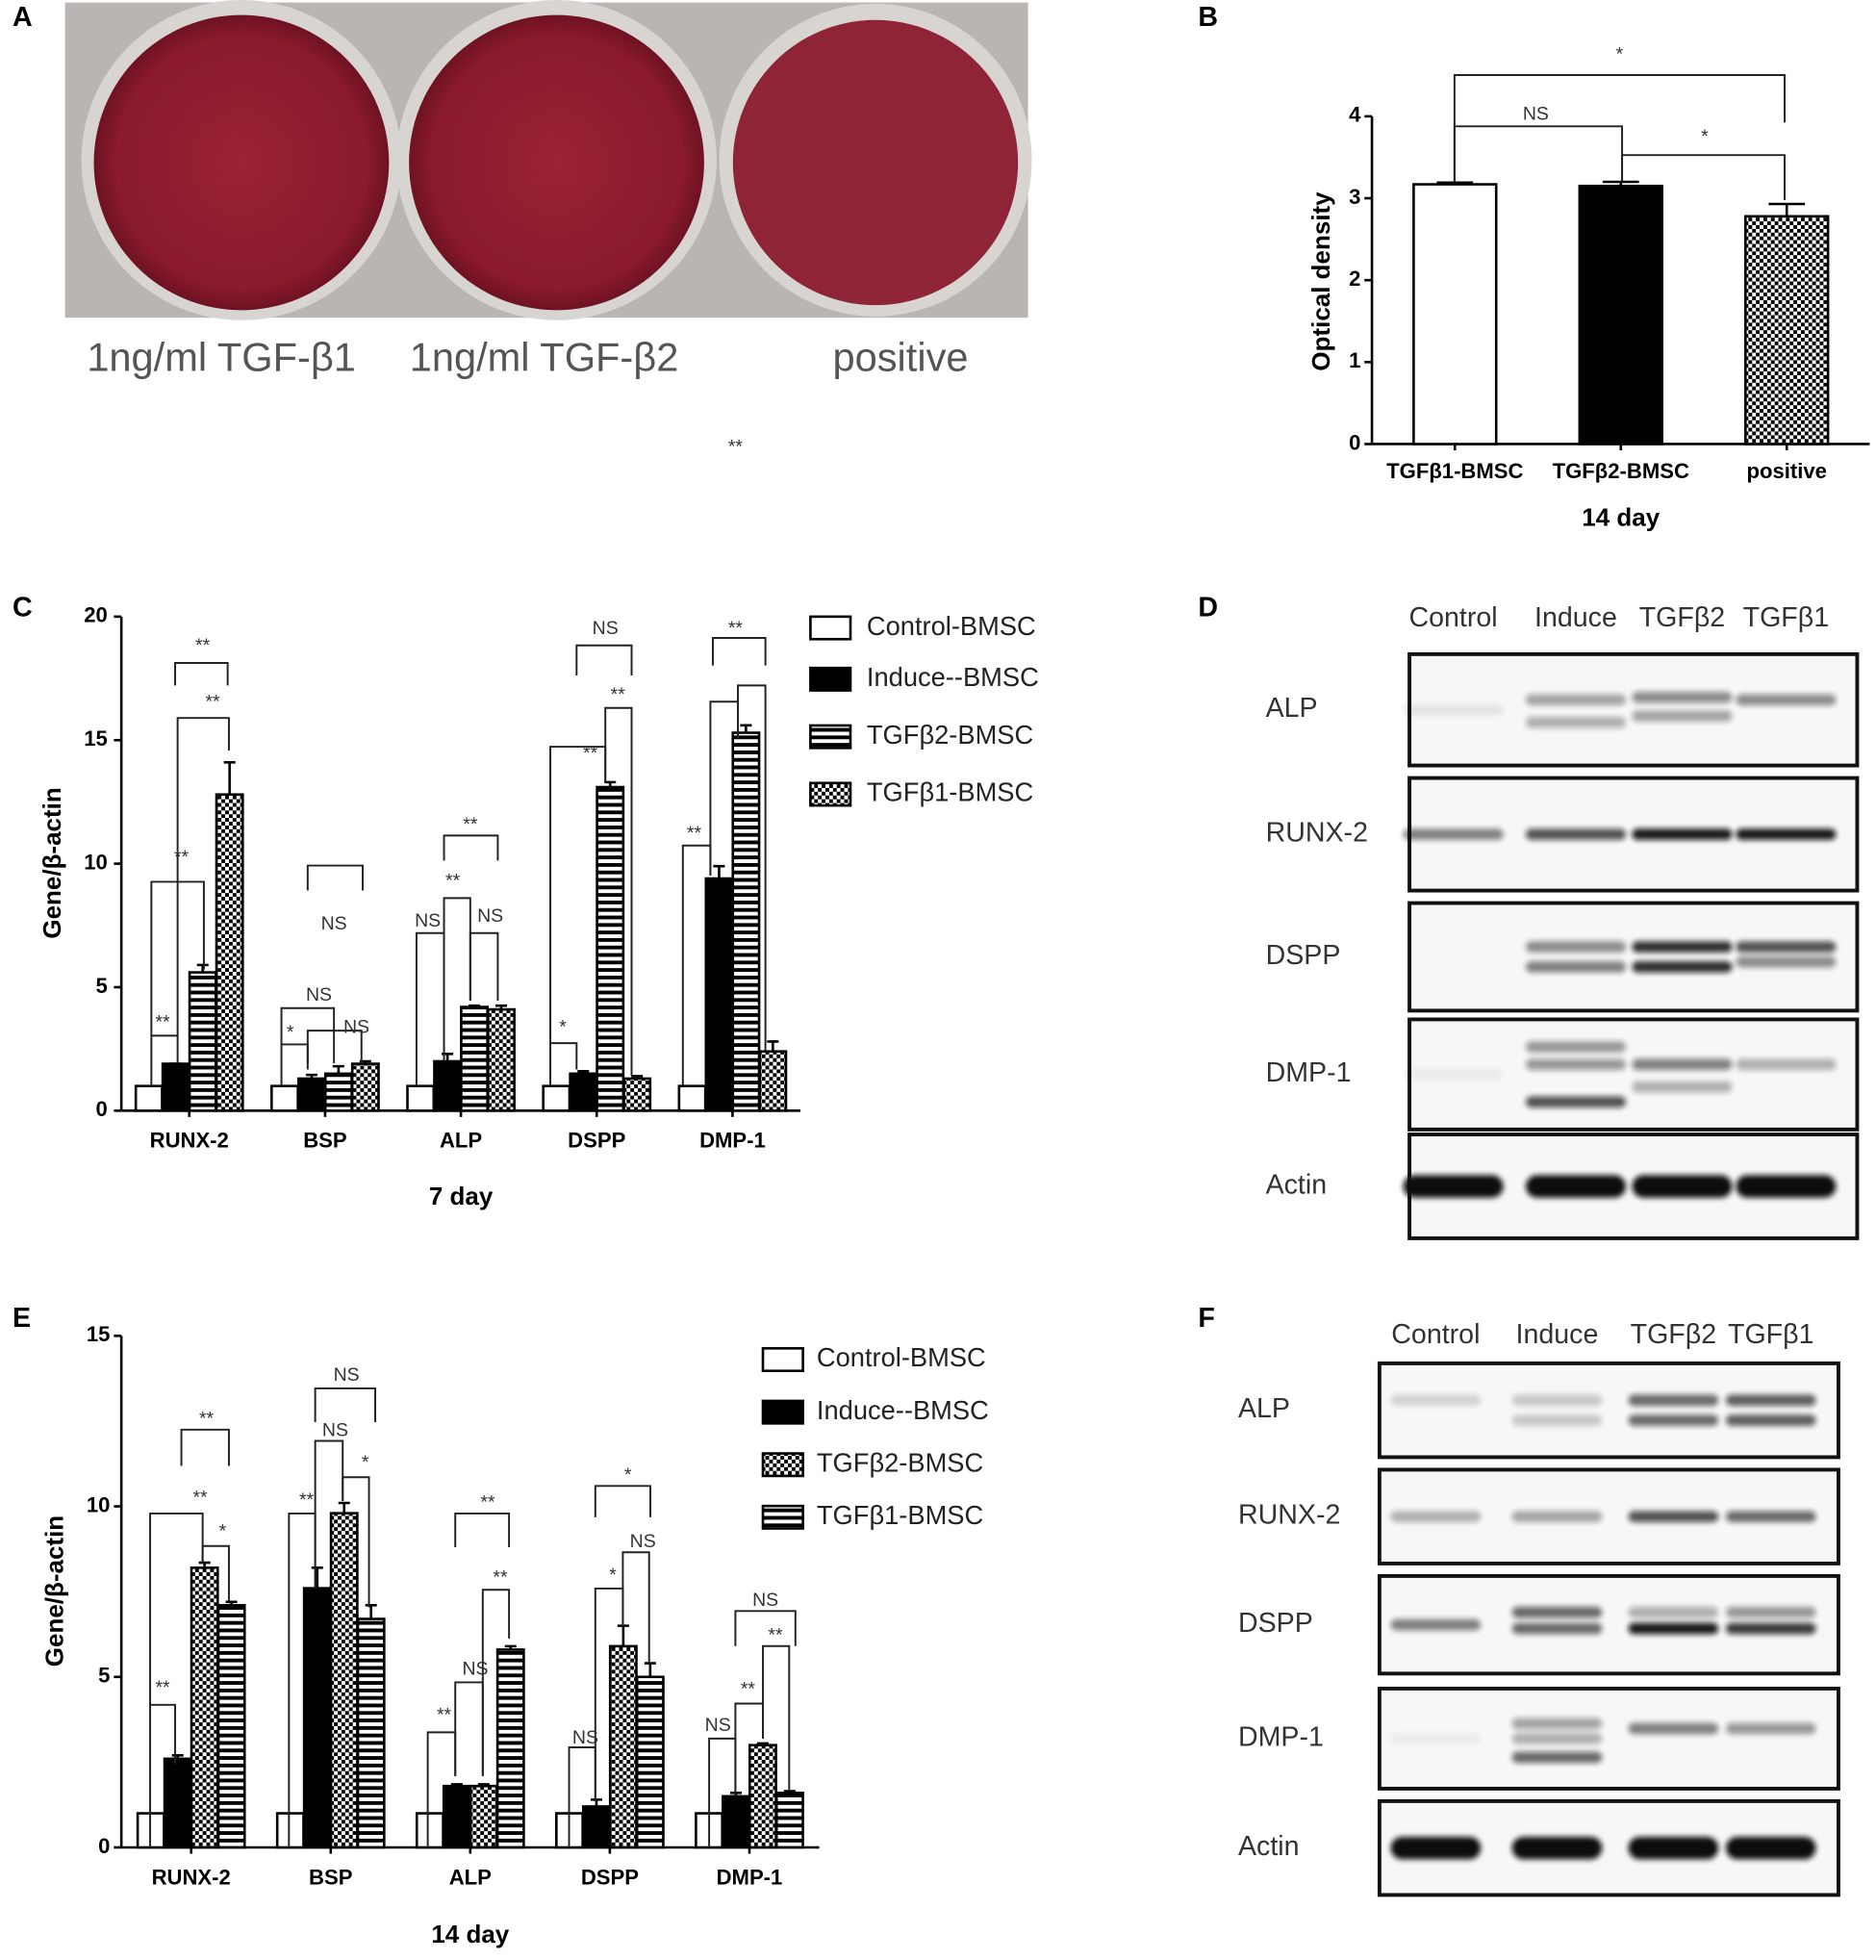 This screenshot has width=1876, height=1960. What do you see at coordinates (901, 1357) in the screenshot?
I see `legend-label: Control-BMSC` at bounding box center [901, 1357].